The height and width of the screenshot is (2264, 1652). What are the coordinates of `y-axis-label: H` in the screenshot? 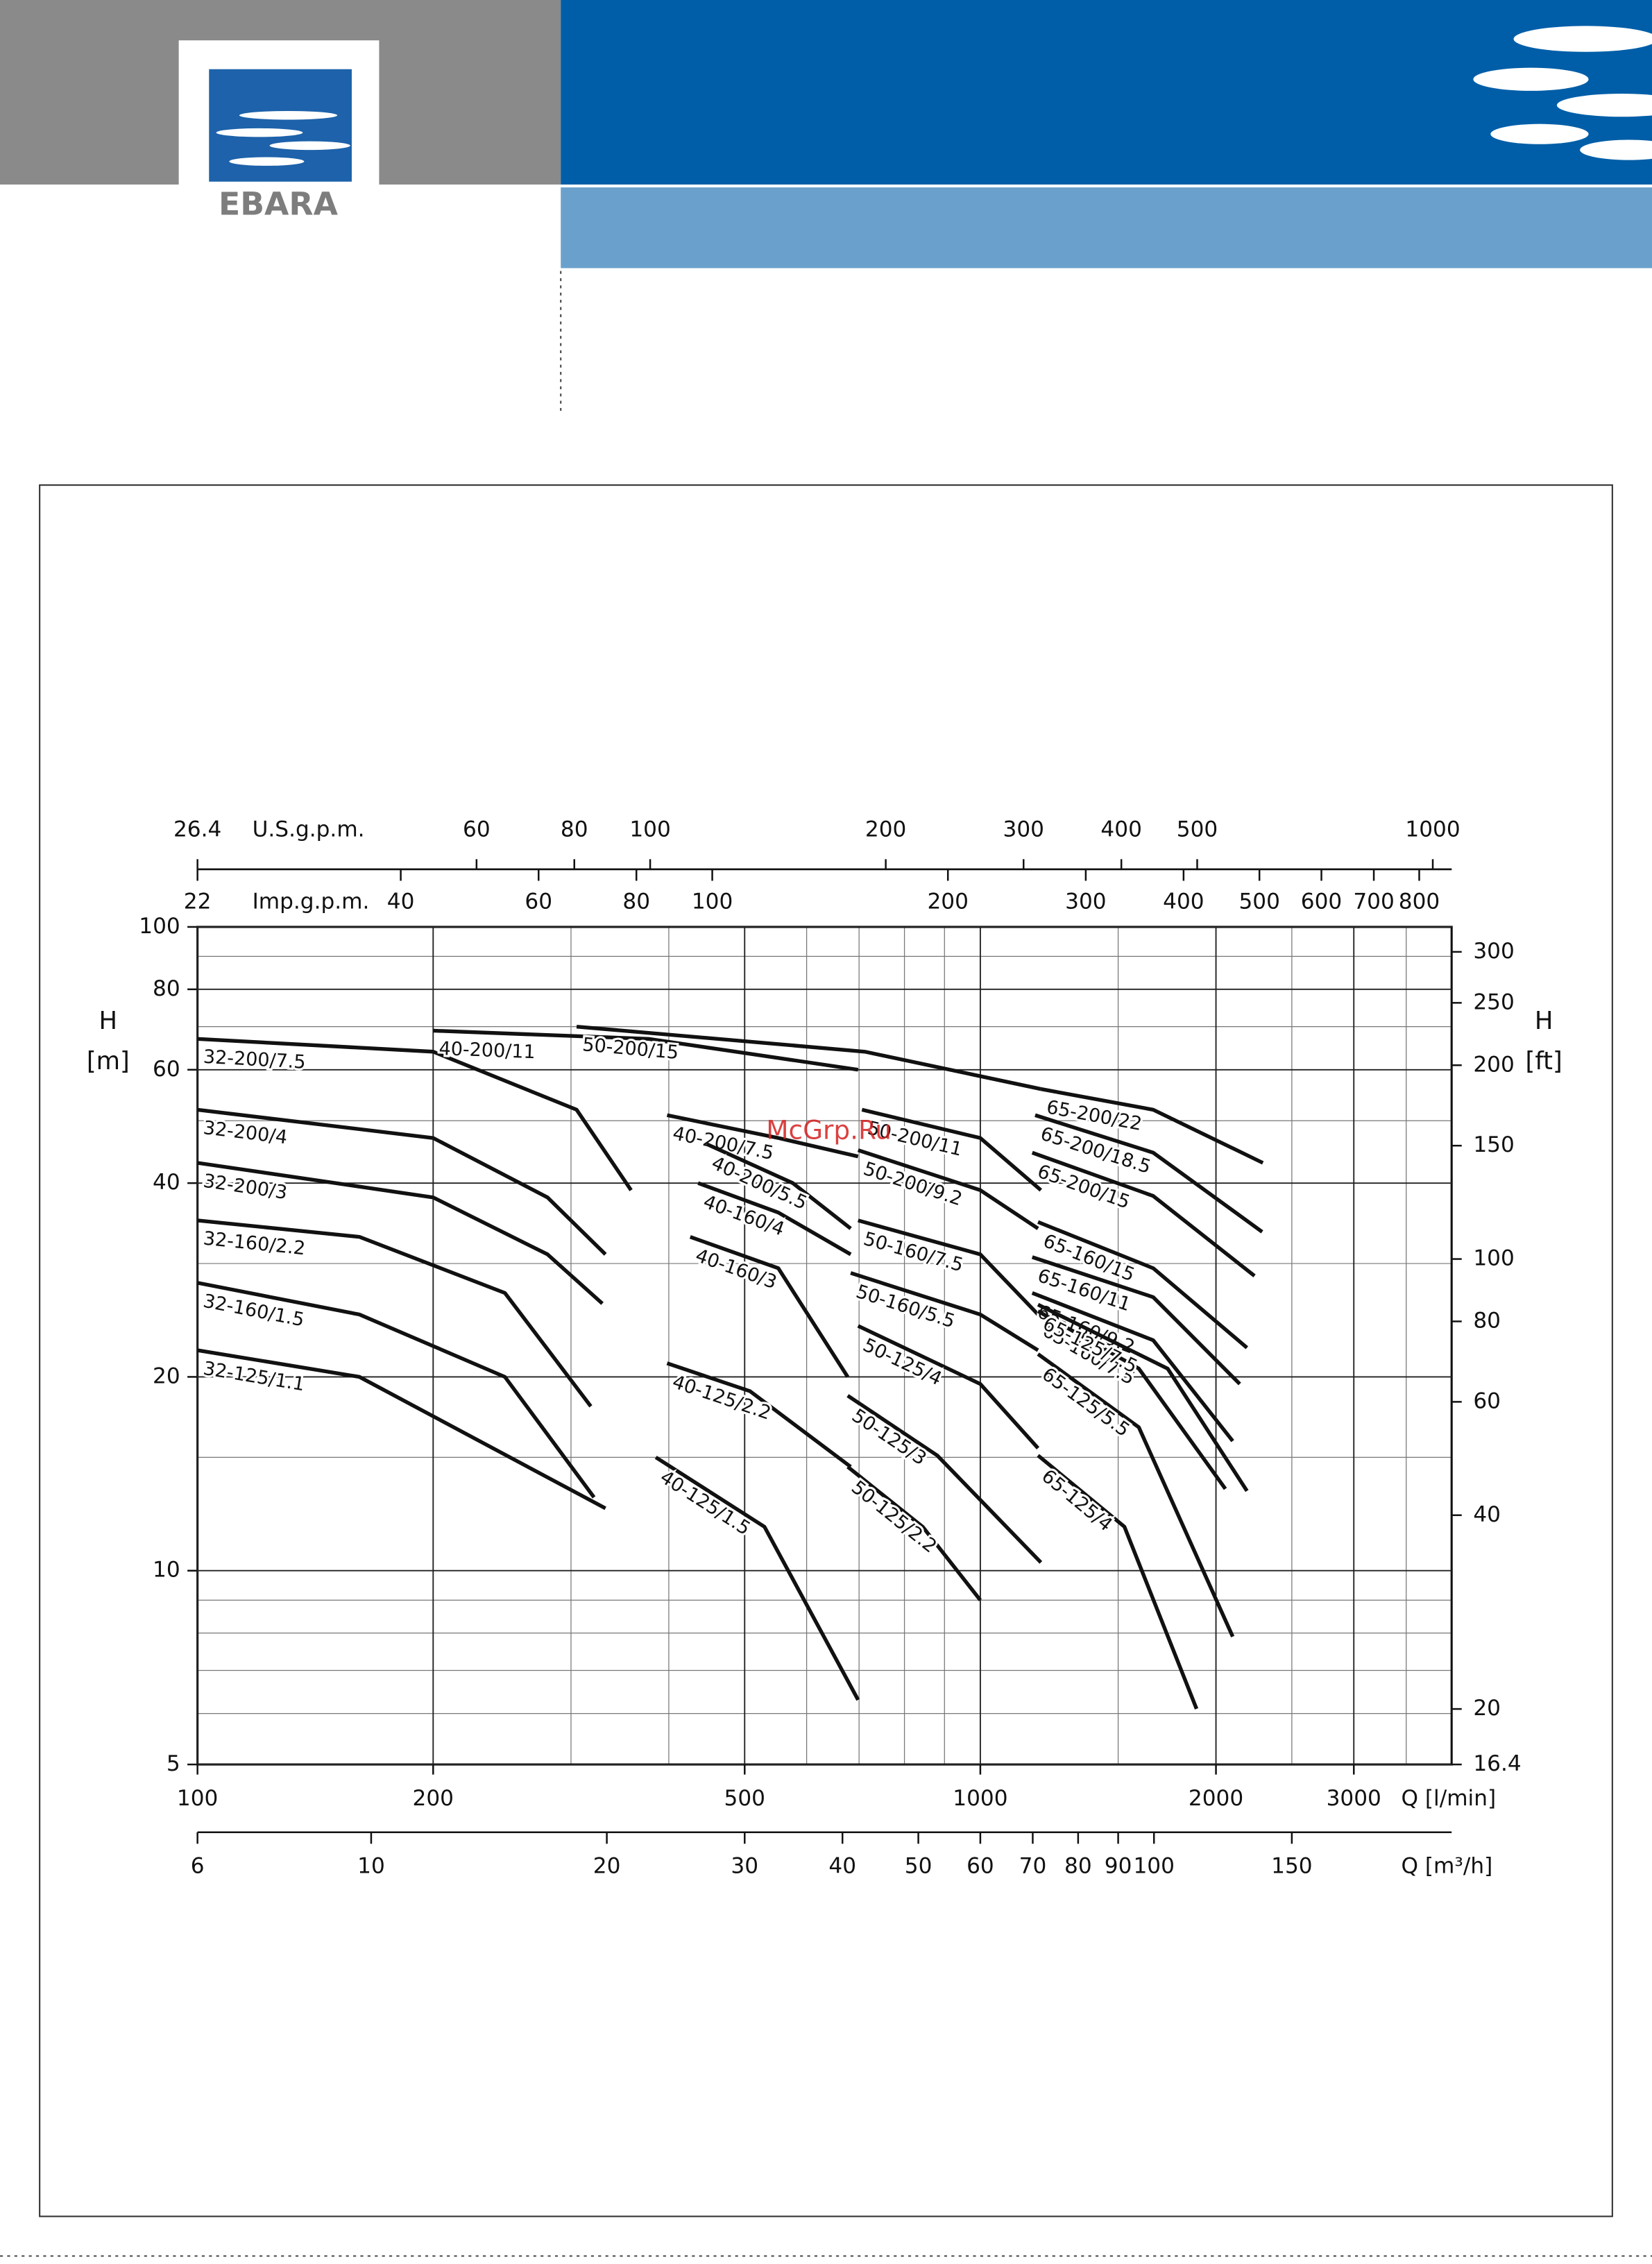 It's located at (108, 1021).